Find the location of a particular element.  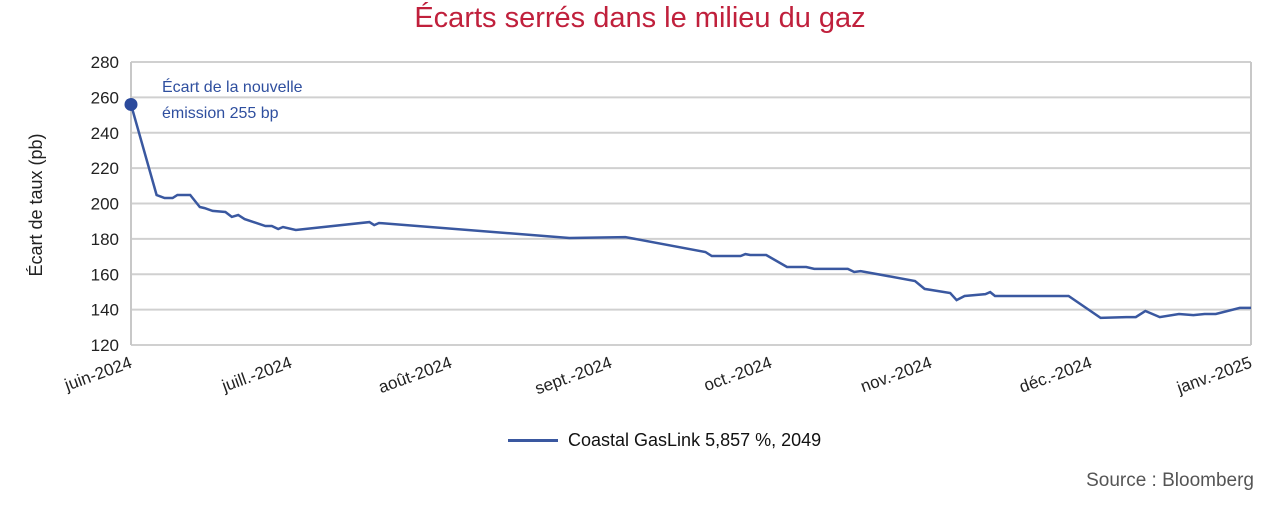

y-axis-label: Écart de taux (pb) is located at coordinates (36, 204).